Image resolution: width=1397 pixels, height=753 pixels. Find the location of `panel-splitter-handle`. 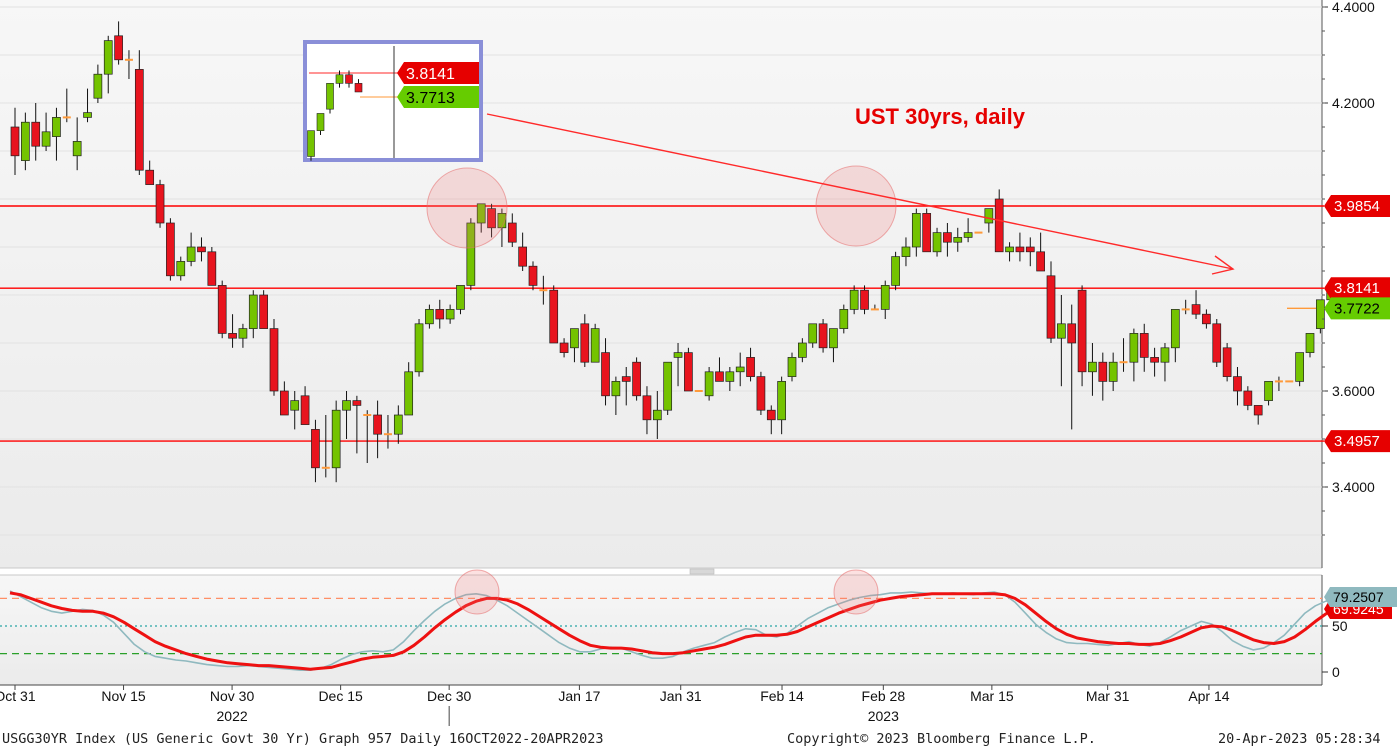

panel-splitter-handle is located at coordinates (702, 571).